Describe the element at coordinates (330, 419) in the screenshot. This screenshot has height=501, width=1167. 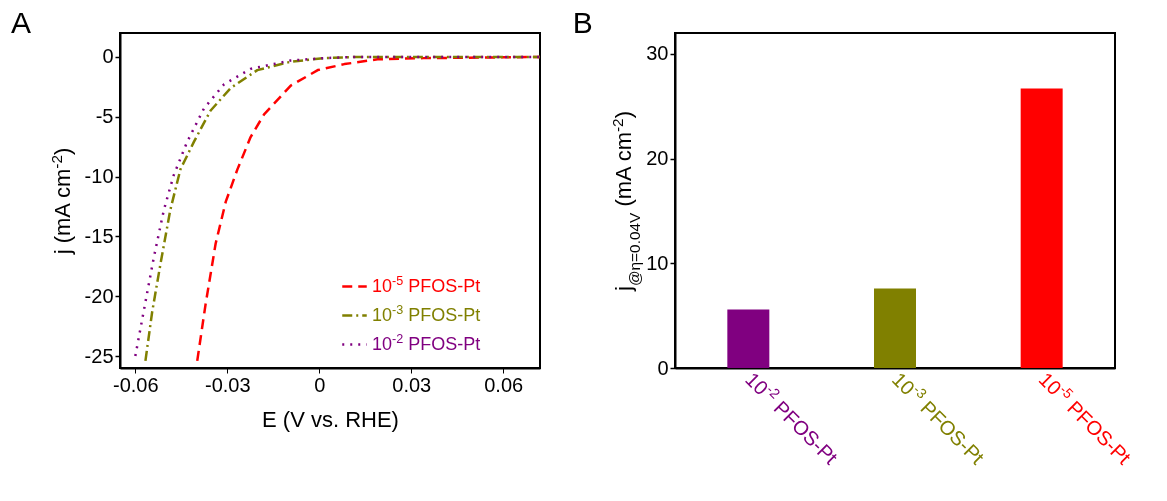
I see `x-axis-title: E (V vs. RHE)` at that location.